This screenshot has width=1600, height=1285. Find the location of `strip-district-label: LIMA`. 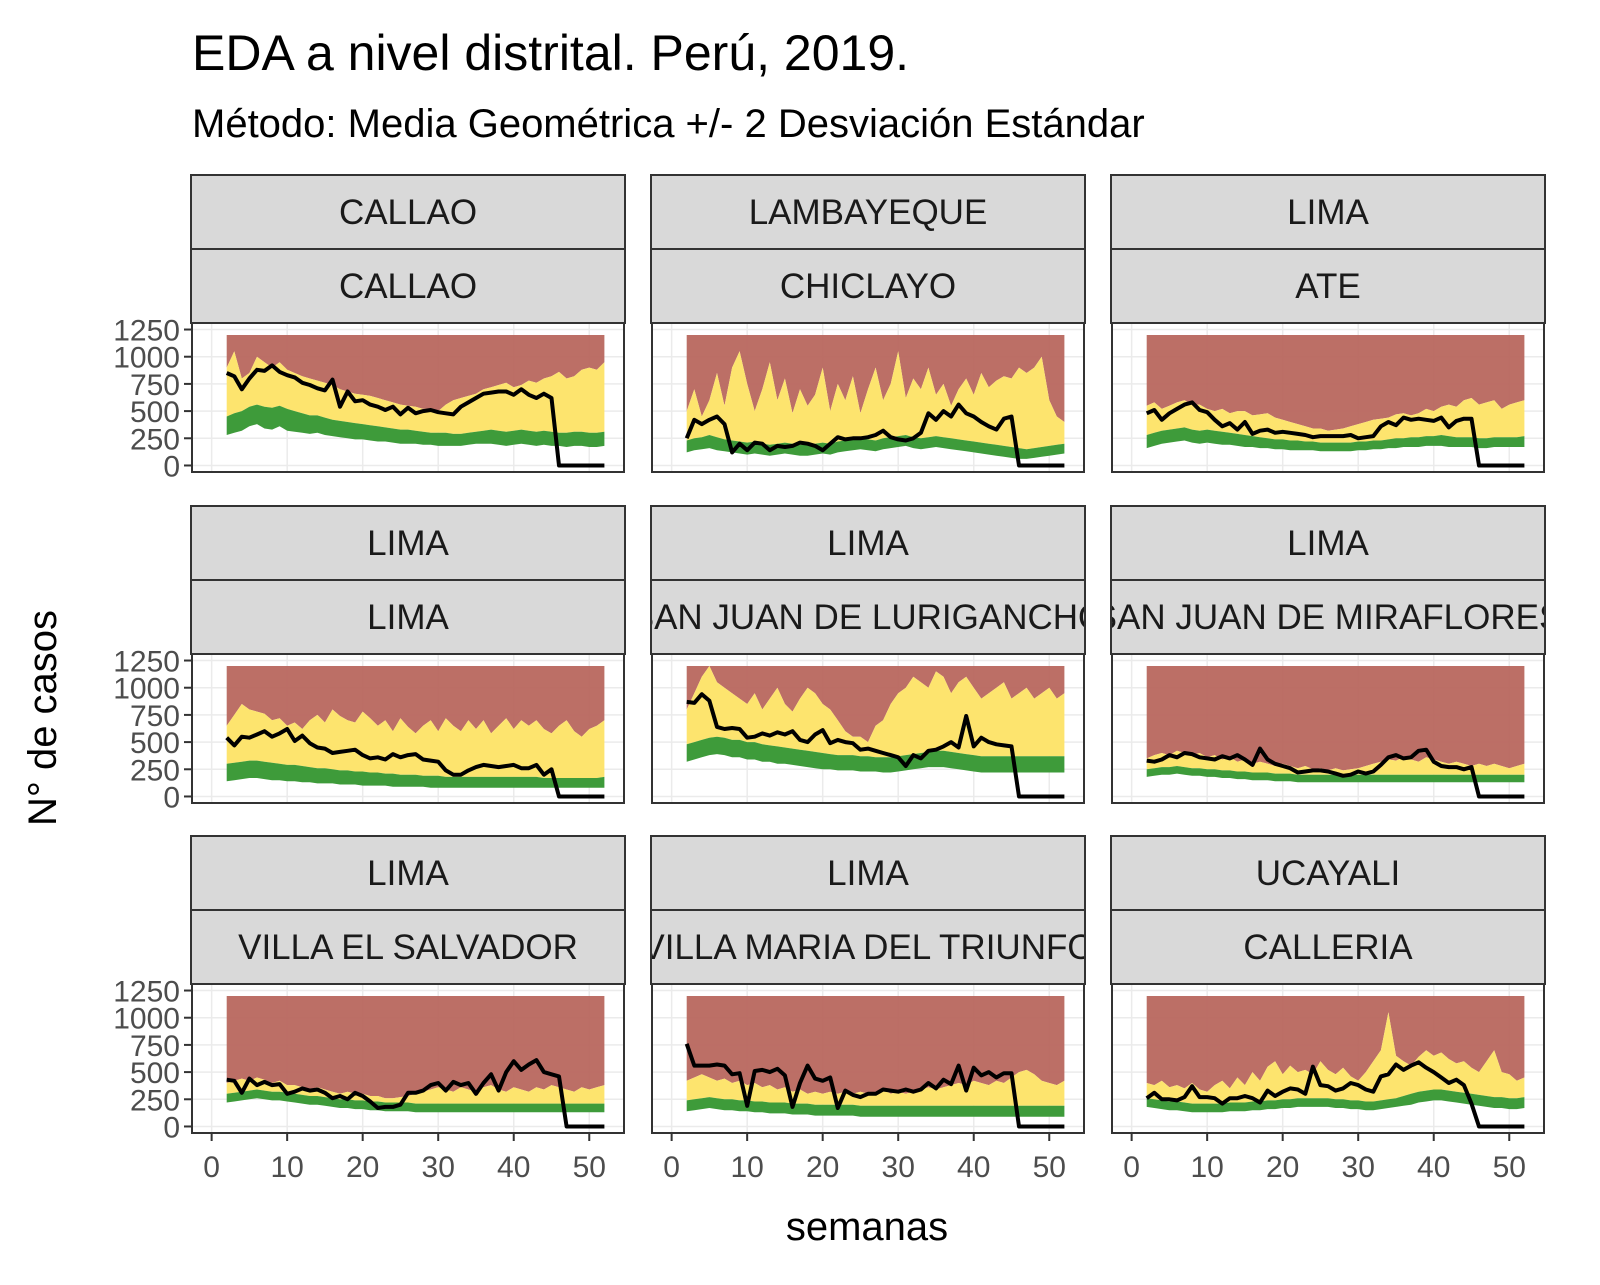

strip-district-label: LIMA is located at coordinates (408, 617).